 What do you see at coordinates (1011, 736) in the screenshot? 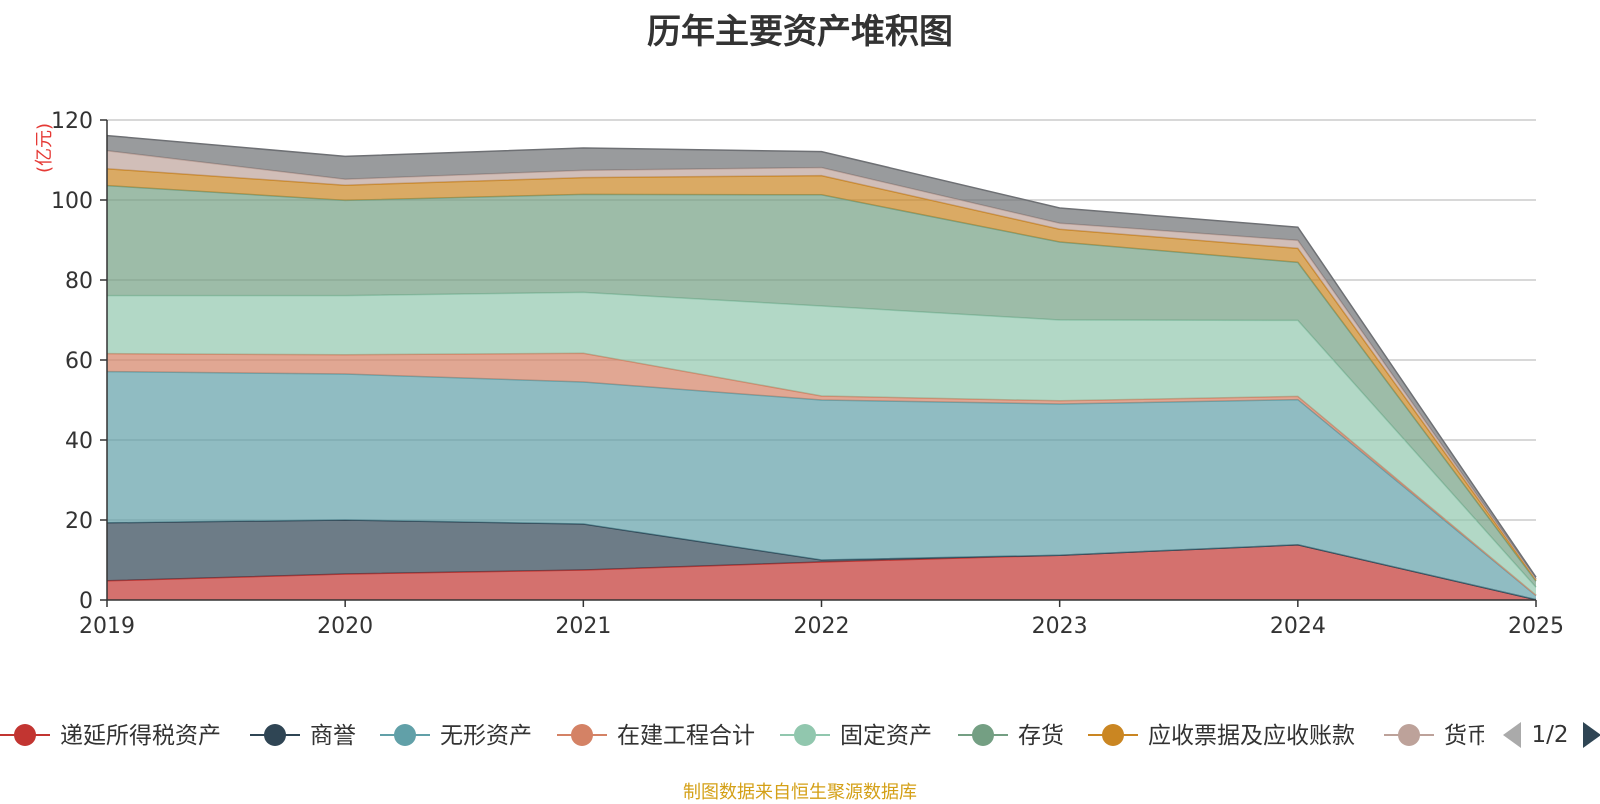
I see `legend-item: 存货` at bounding box center [1011, 736].